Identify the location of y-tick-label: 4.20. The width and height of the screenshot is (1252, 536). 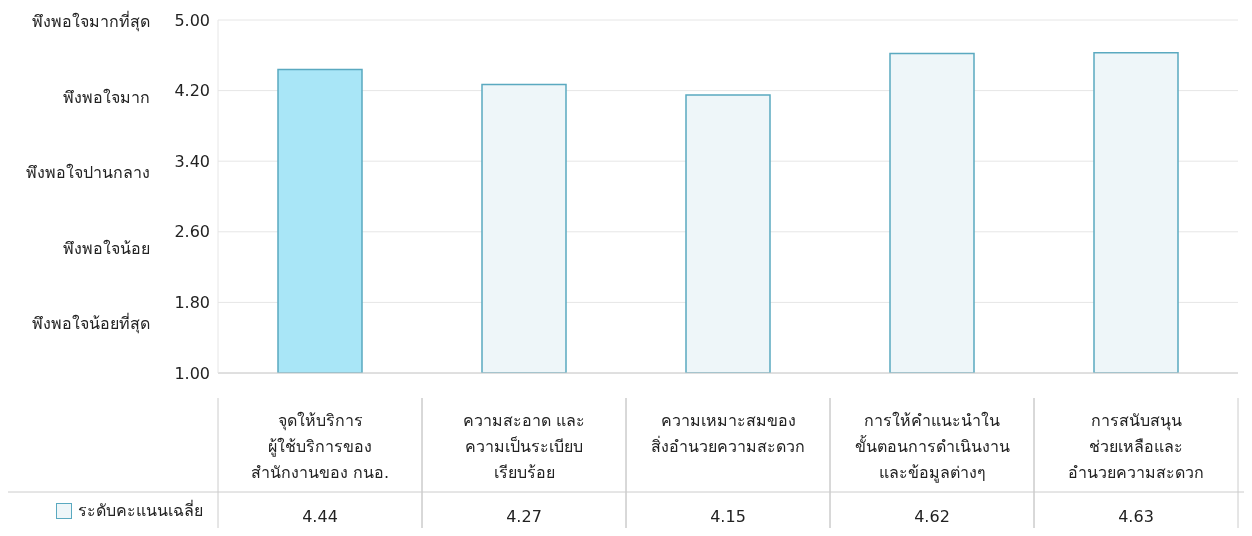
(192, 91).